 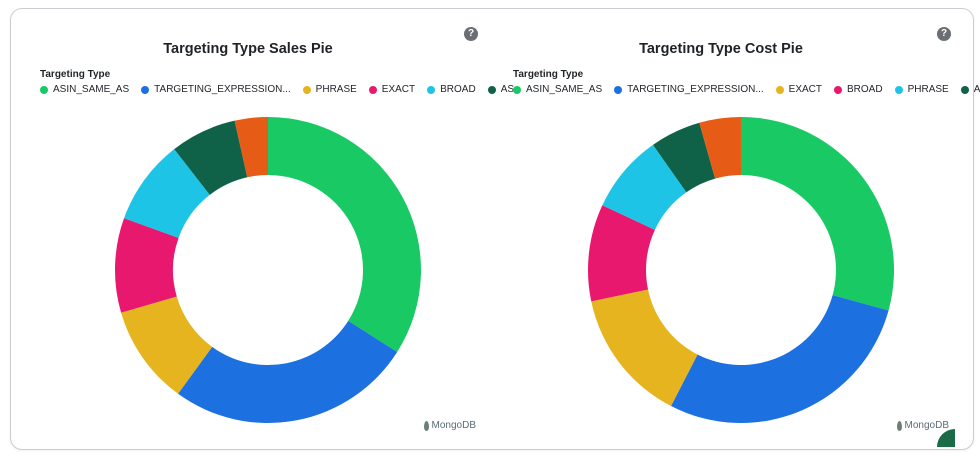 I want to click on corner-leaf-icon, so click(x=946, y=438).